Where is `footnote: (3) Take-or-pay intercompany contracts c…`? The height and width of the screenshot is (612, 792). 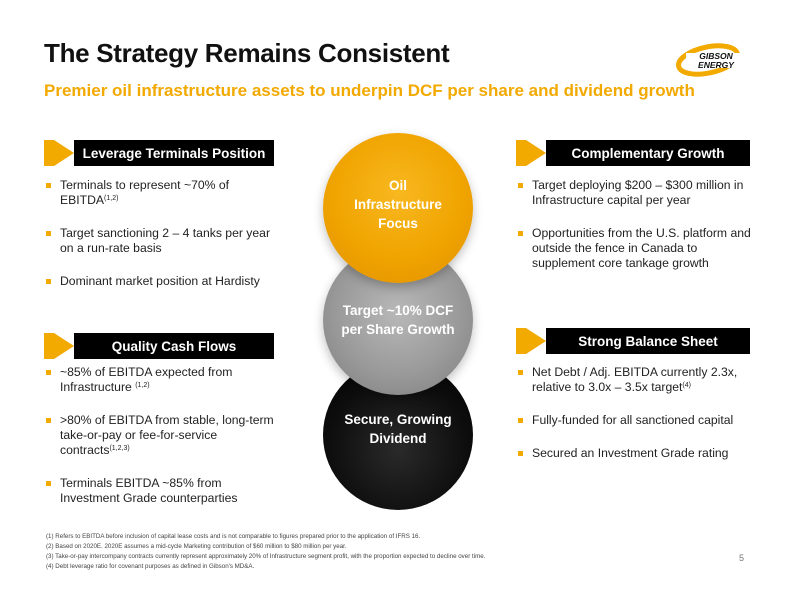 footnote: (3) Take-or-pay intercompany contracts c… is located at coordinates (266, 556).